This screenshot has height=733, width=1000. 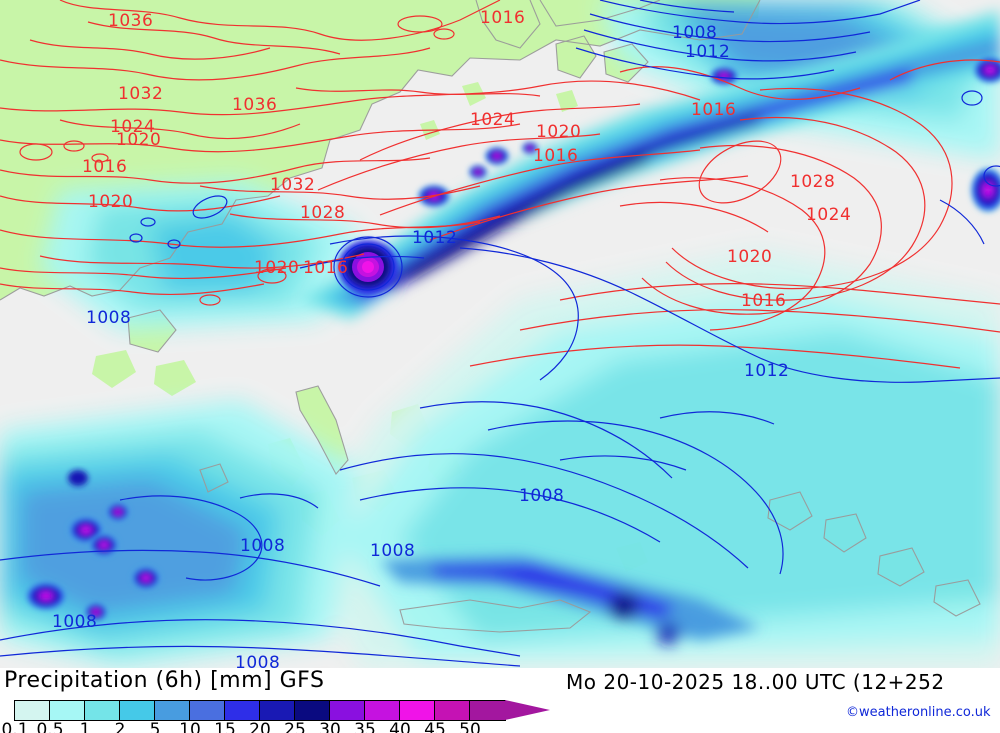 What do you see at coordinates (164, 680) in the screenshot?
I see `chart-title: Precipitation (6h) [mm] GFS` at bounding box center [164, 680].